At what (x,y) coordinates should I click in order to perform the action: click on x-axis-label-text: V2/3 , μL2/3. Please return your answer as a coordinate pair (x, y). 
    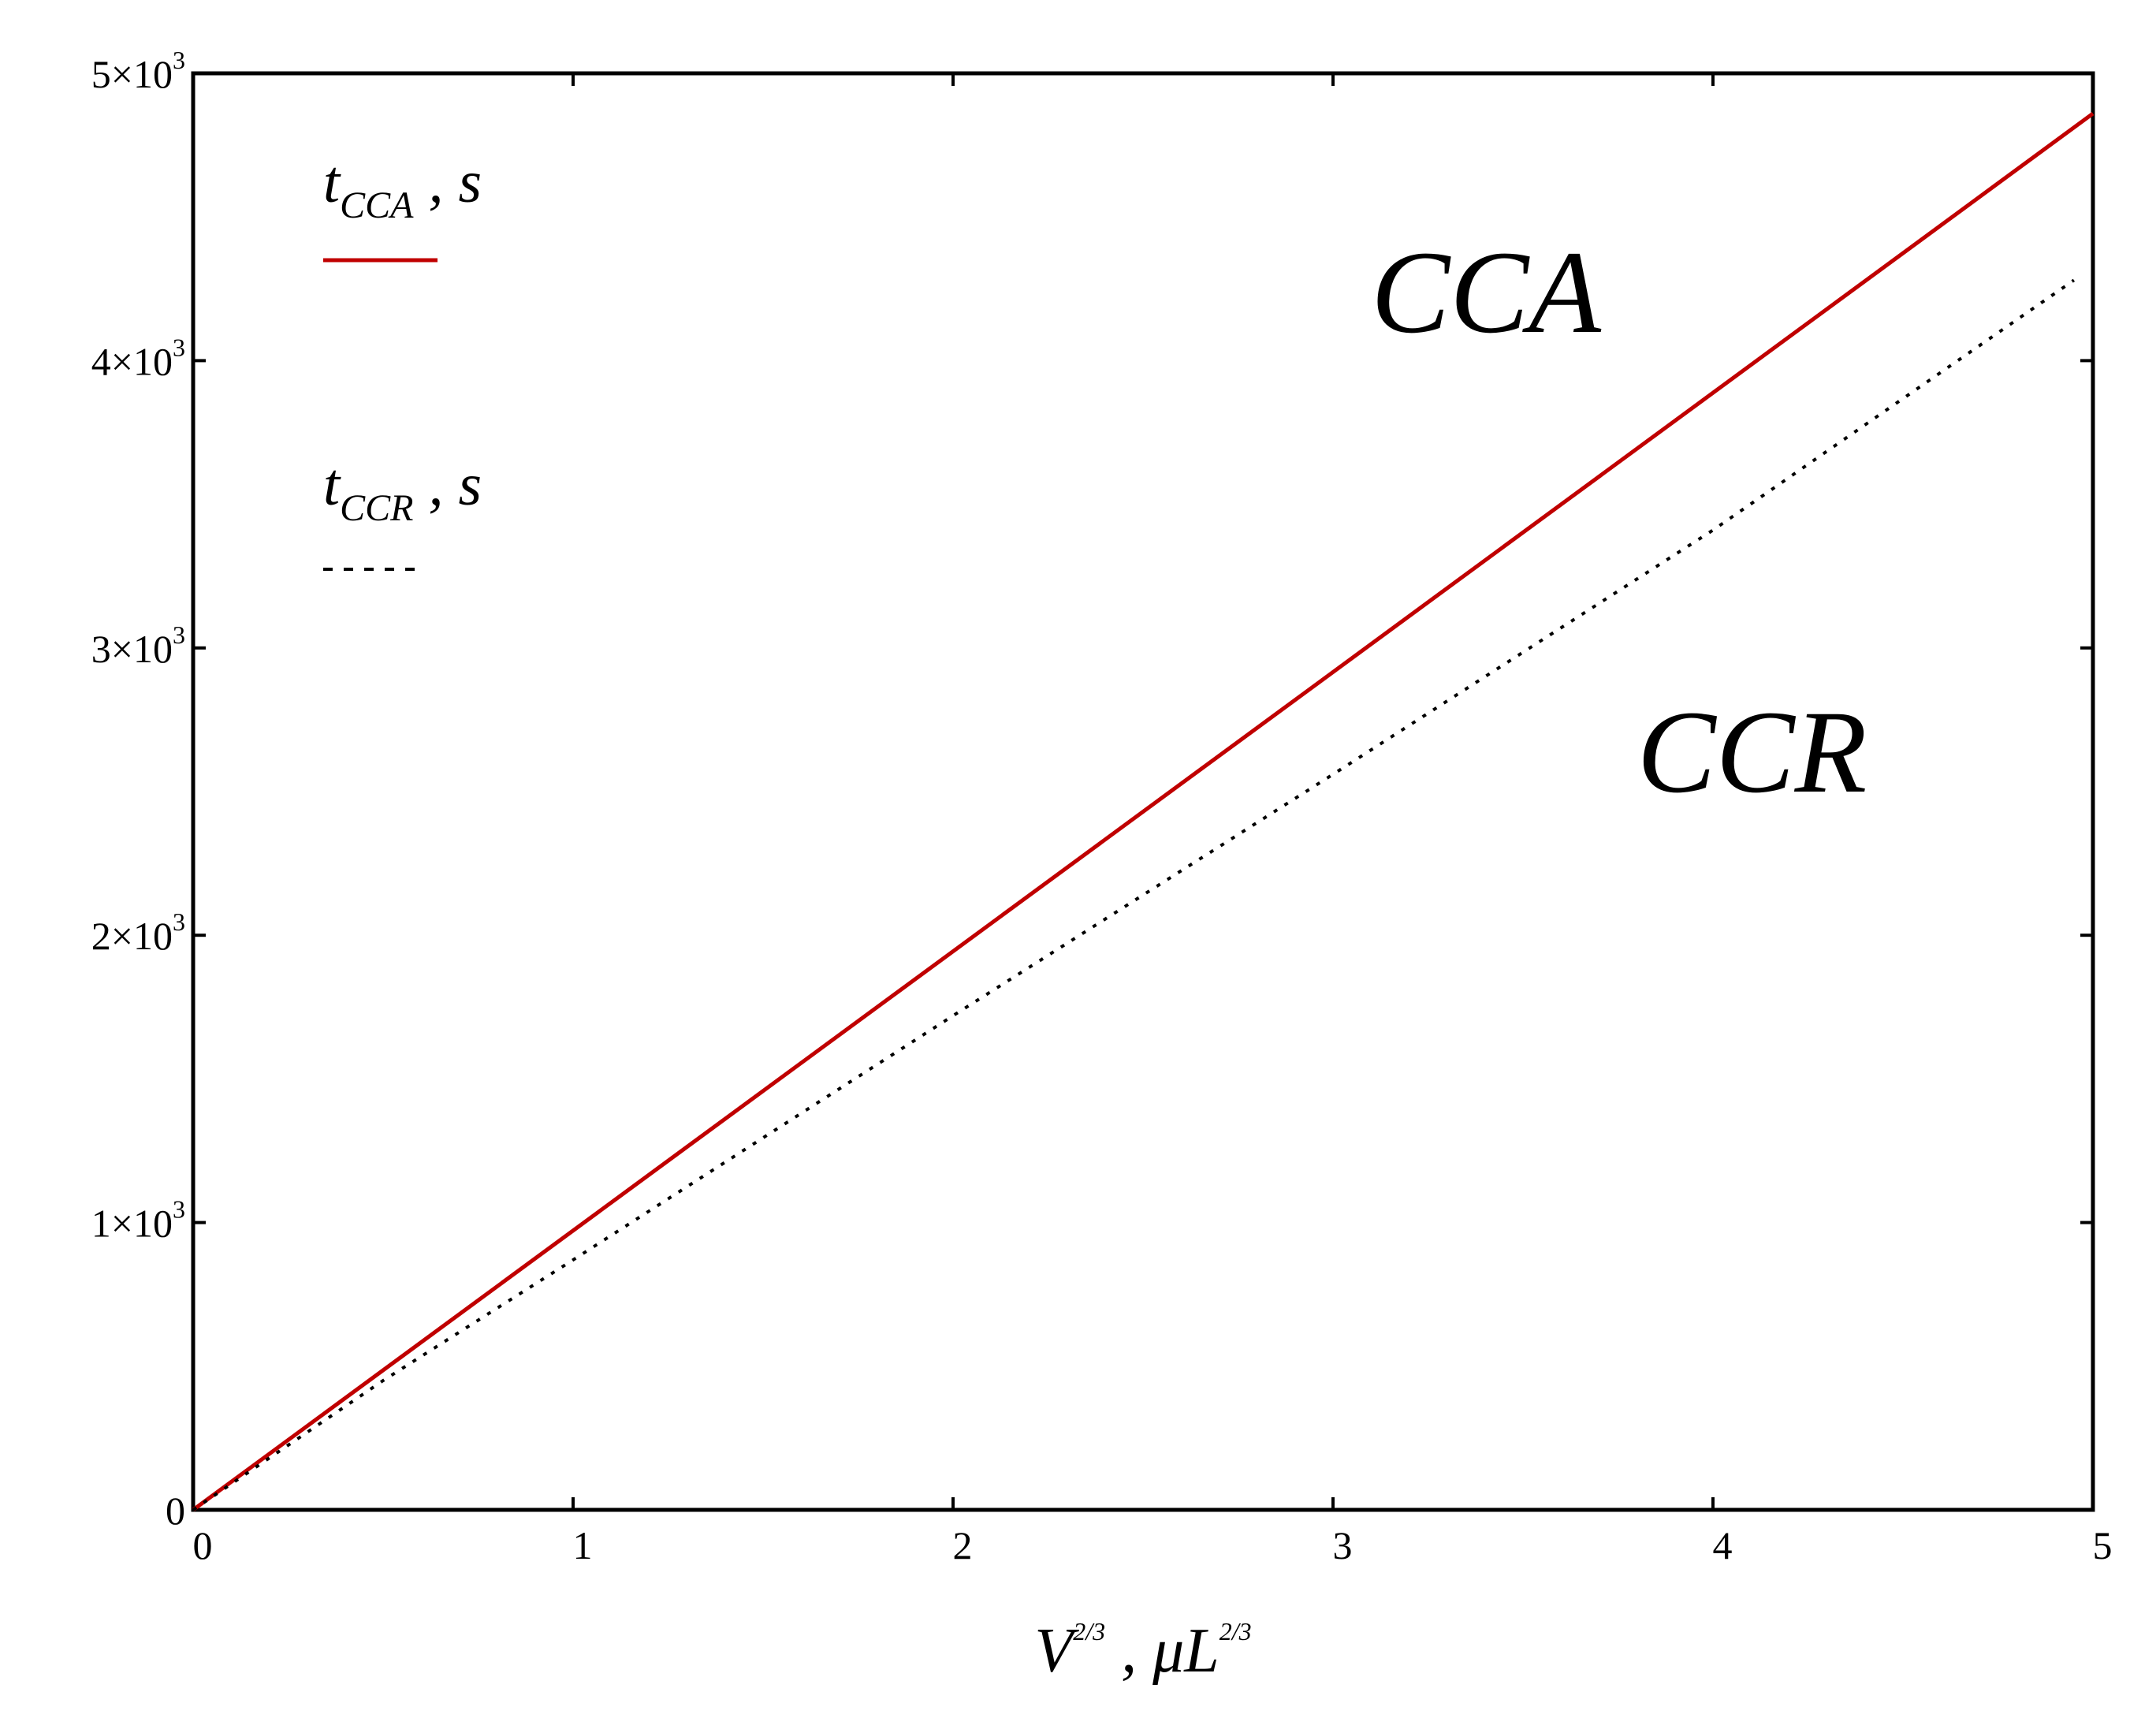
    Looking at the image, I should click on (1142, 1651).